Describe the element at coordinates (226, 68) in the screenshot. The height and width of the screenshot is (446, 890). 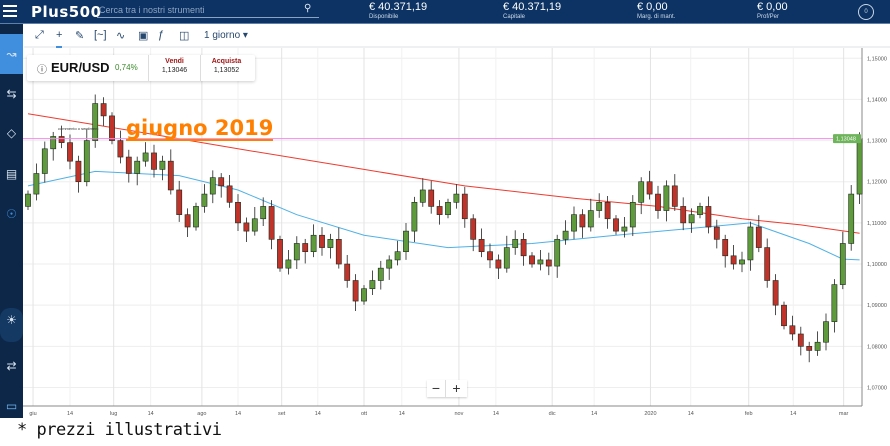
I see `buy-button: Acquista 1,13052` at that location.